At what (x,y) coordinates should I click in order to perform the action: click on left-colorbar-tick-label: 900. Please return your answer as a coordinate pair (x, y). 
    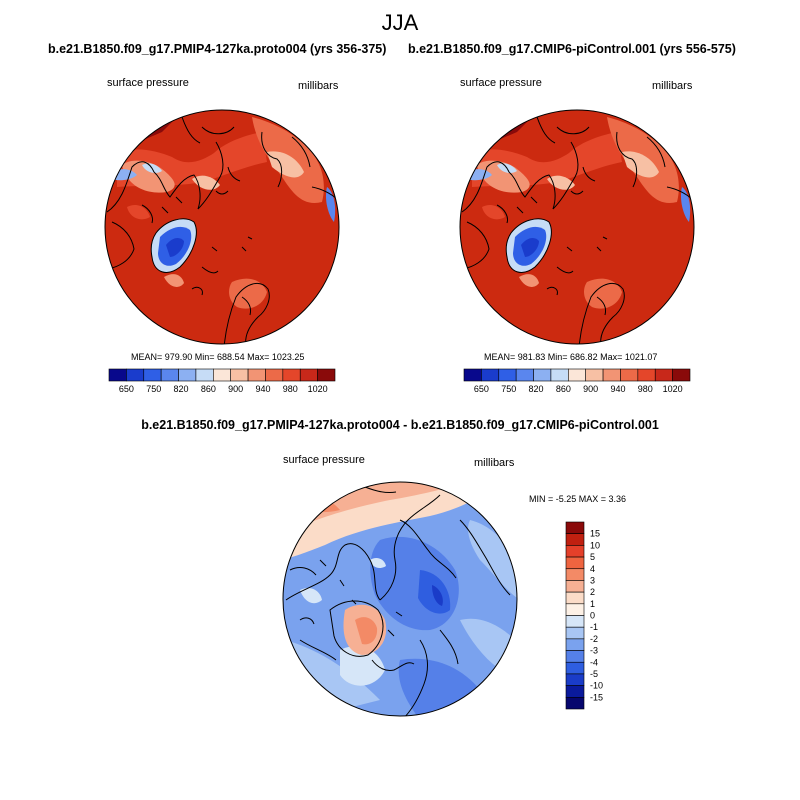
    Looking at the image, I should click on (235, 389).